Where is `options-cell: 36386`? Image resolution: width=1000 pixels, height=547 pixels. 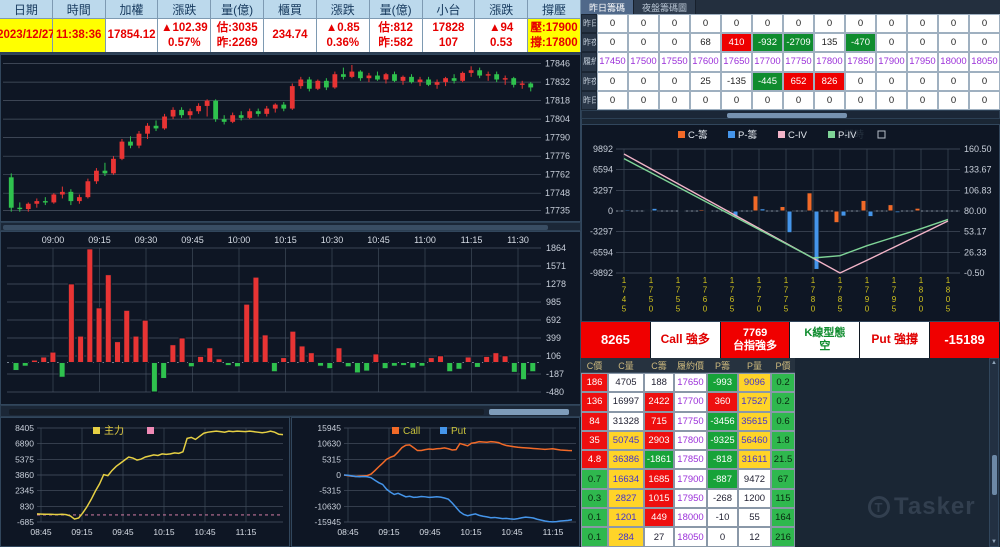
options-cell: 36386 is located at coordinates (626, 460).